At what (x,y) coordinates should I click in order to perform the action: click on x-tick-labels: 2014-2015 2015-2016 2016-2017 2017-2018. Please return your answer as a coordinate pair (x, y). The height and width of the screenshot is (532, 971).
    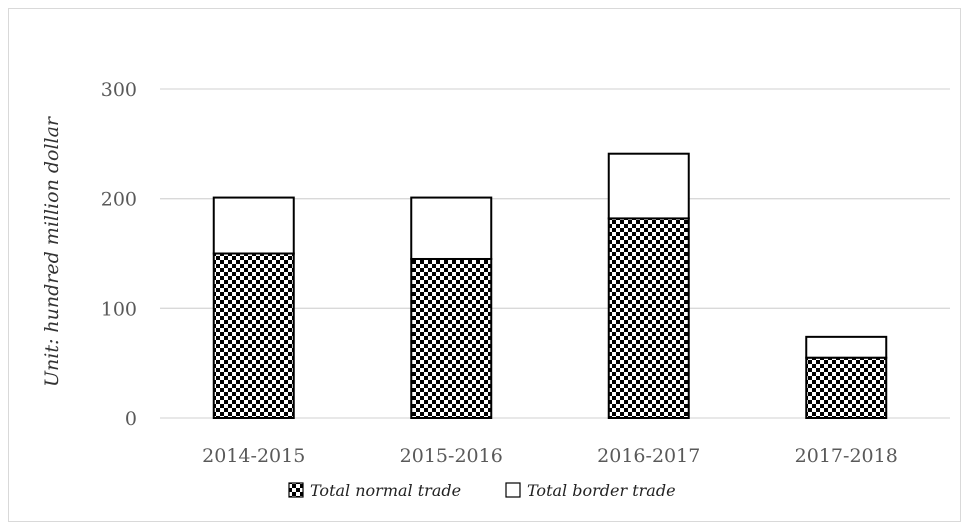
    Looking at the image, I should click on (550, 456).